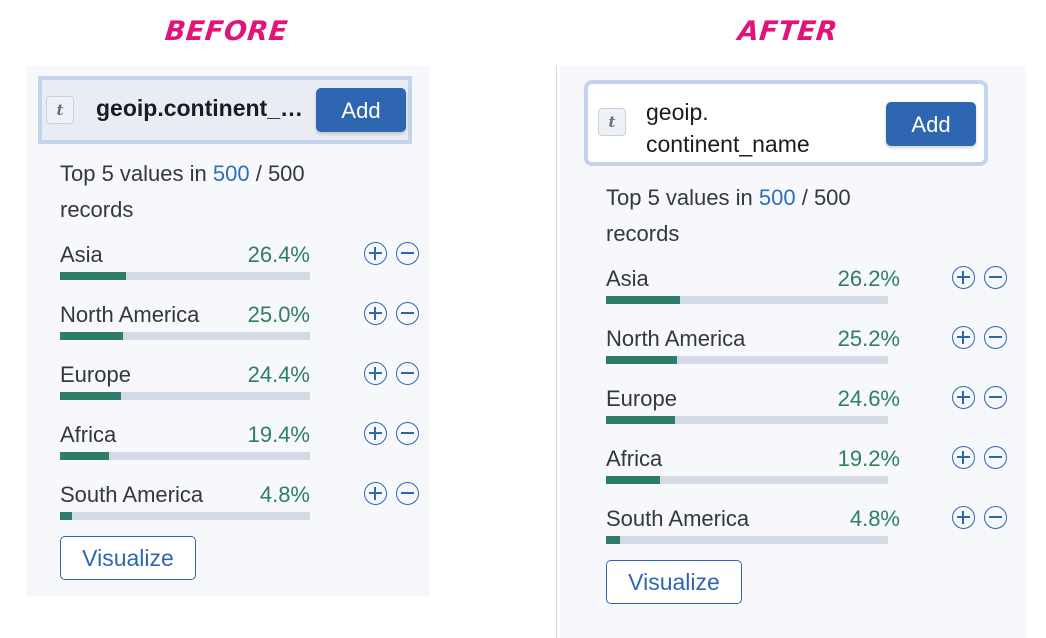 The height and width of the screenshot is (638, 1046). Describe the element at coordinates (808, 412) in the screenshot. I see `value-row: Europe 24.6%` at that location.